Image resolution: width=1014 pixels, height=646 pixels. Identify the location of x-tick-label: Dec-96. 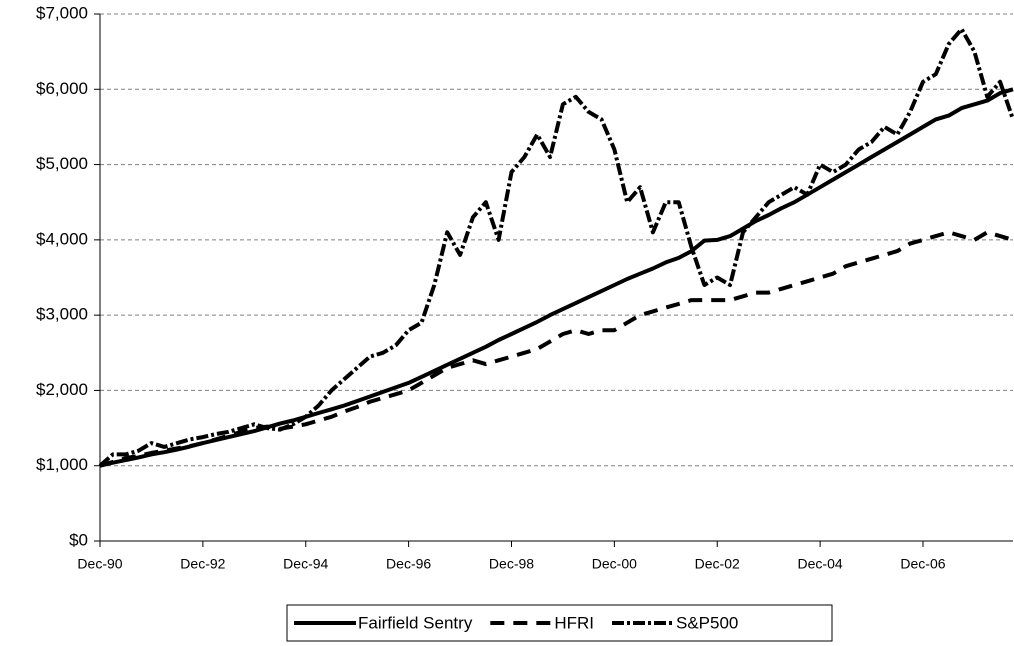
(408, 564).